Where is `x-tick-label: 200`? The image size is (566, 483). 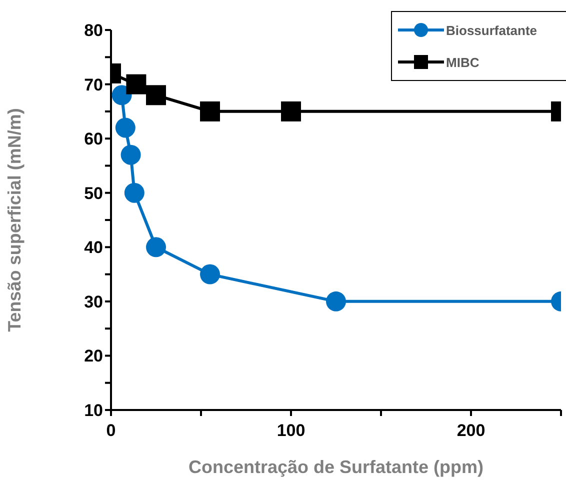 x-tick-label: 200 is located at coordinates (471, 430).